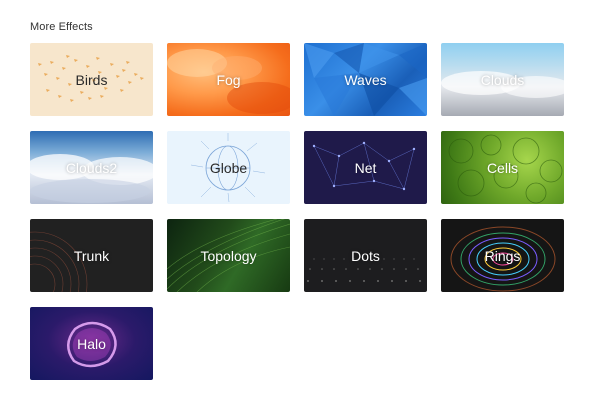  I want to click on effect-tile-clouds2: Clouds2, so click(91, 167).